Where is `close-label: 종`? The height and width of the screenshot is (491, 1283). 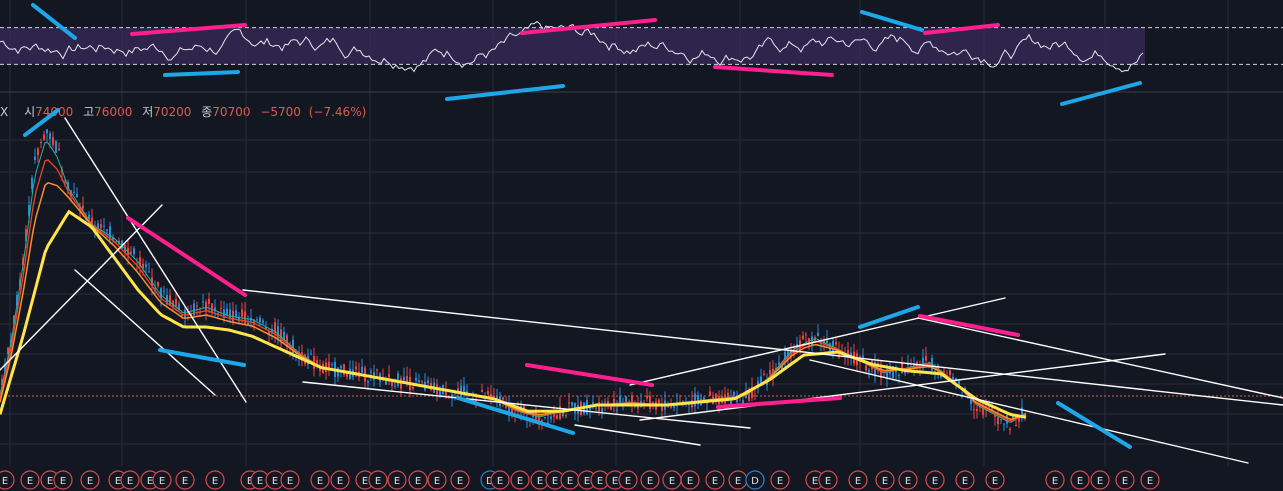
close-label: 종 is located at coordinates (207, 112).